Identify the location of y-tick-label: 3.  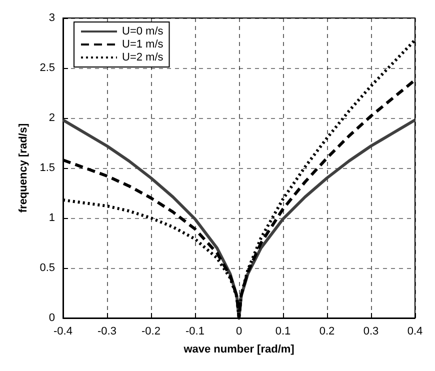
(51, 18).